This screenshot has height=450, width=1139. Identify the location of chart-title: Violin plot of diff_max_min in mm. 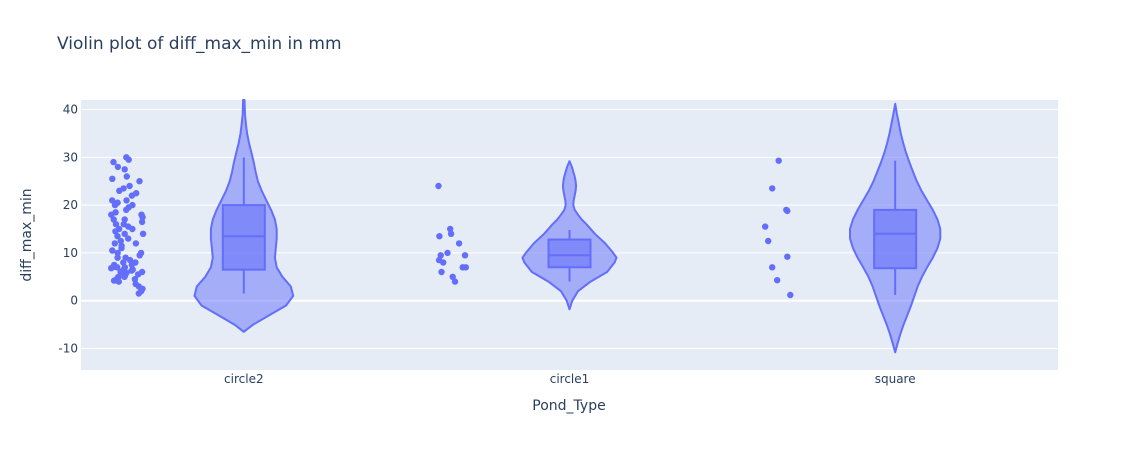
(199, 44).